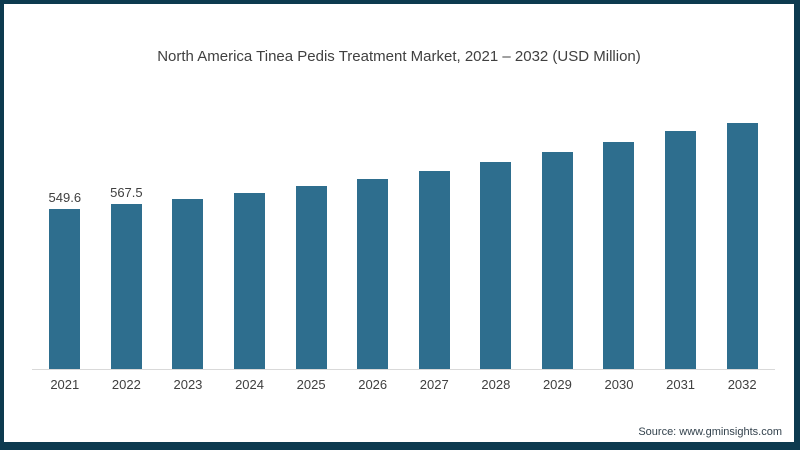  Describe the element at coordinates (249, 384) in the screenshot. I see `x-axis-tick-label: 2024` at that location.